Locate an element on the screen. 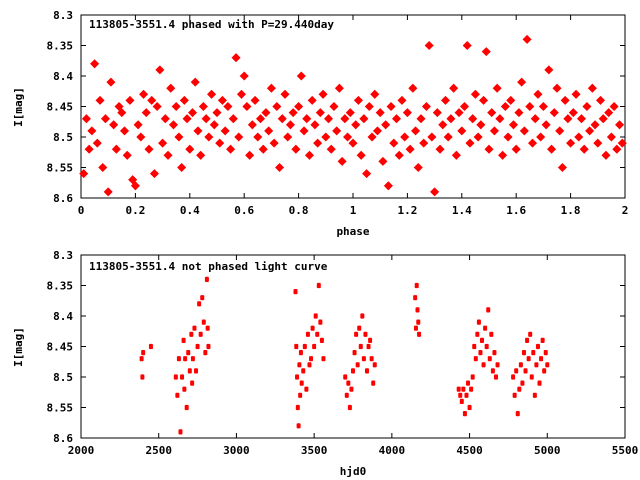 This screenshot has width=640, height=480. x-tick-label: 0.8 is located at coordinates (299, 210).